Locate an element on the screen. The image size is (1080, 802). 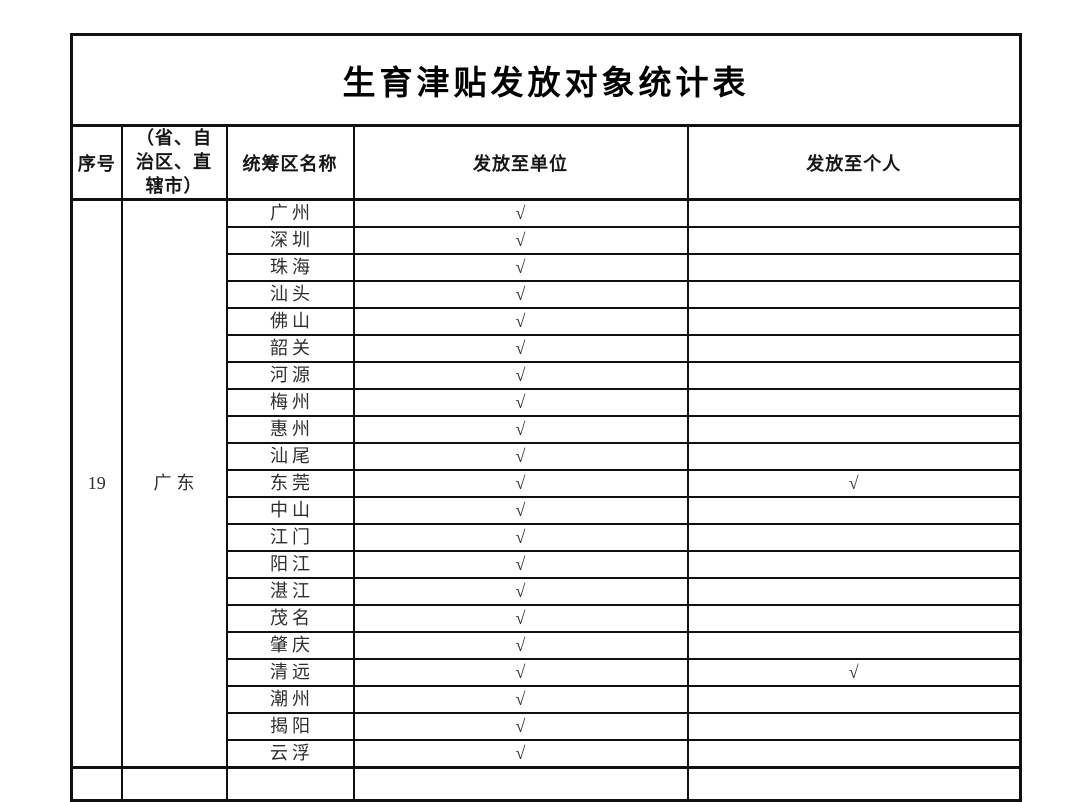
to-unit-cell is located at coordinates (520, 784).